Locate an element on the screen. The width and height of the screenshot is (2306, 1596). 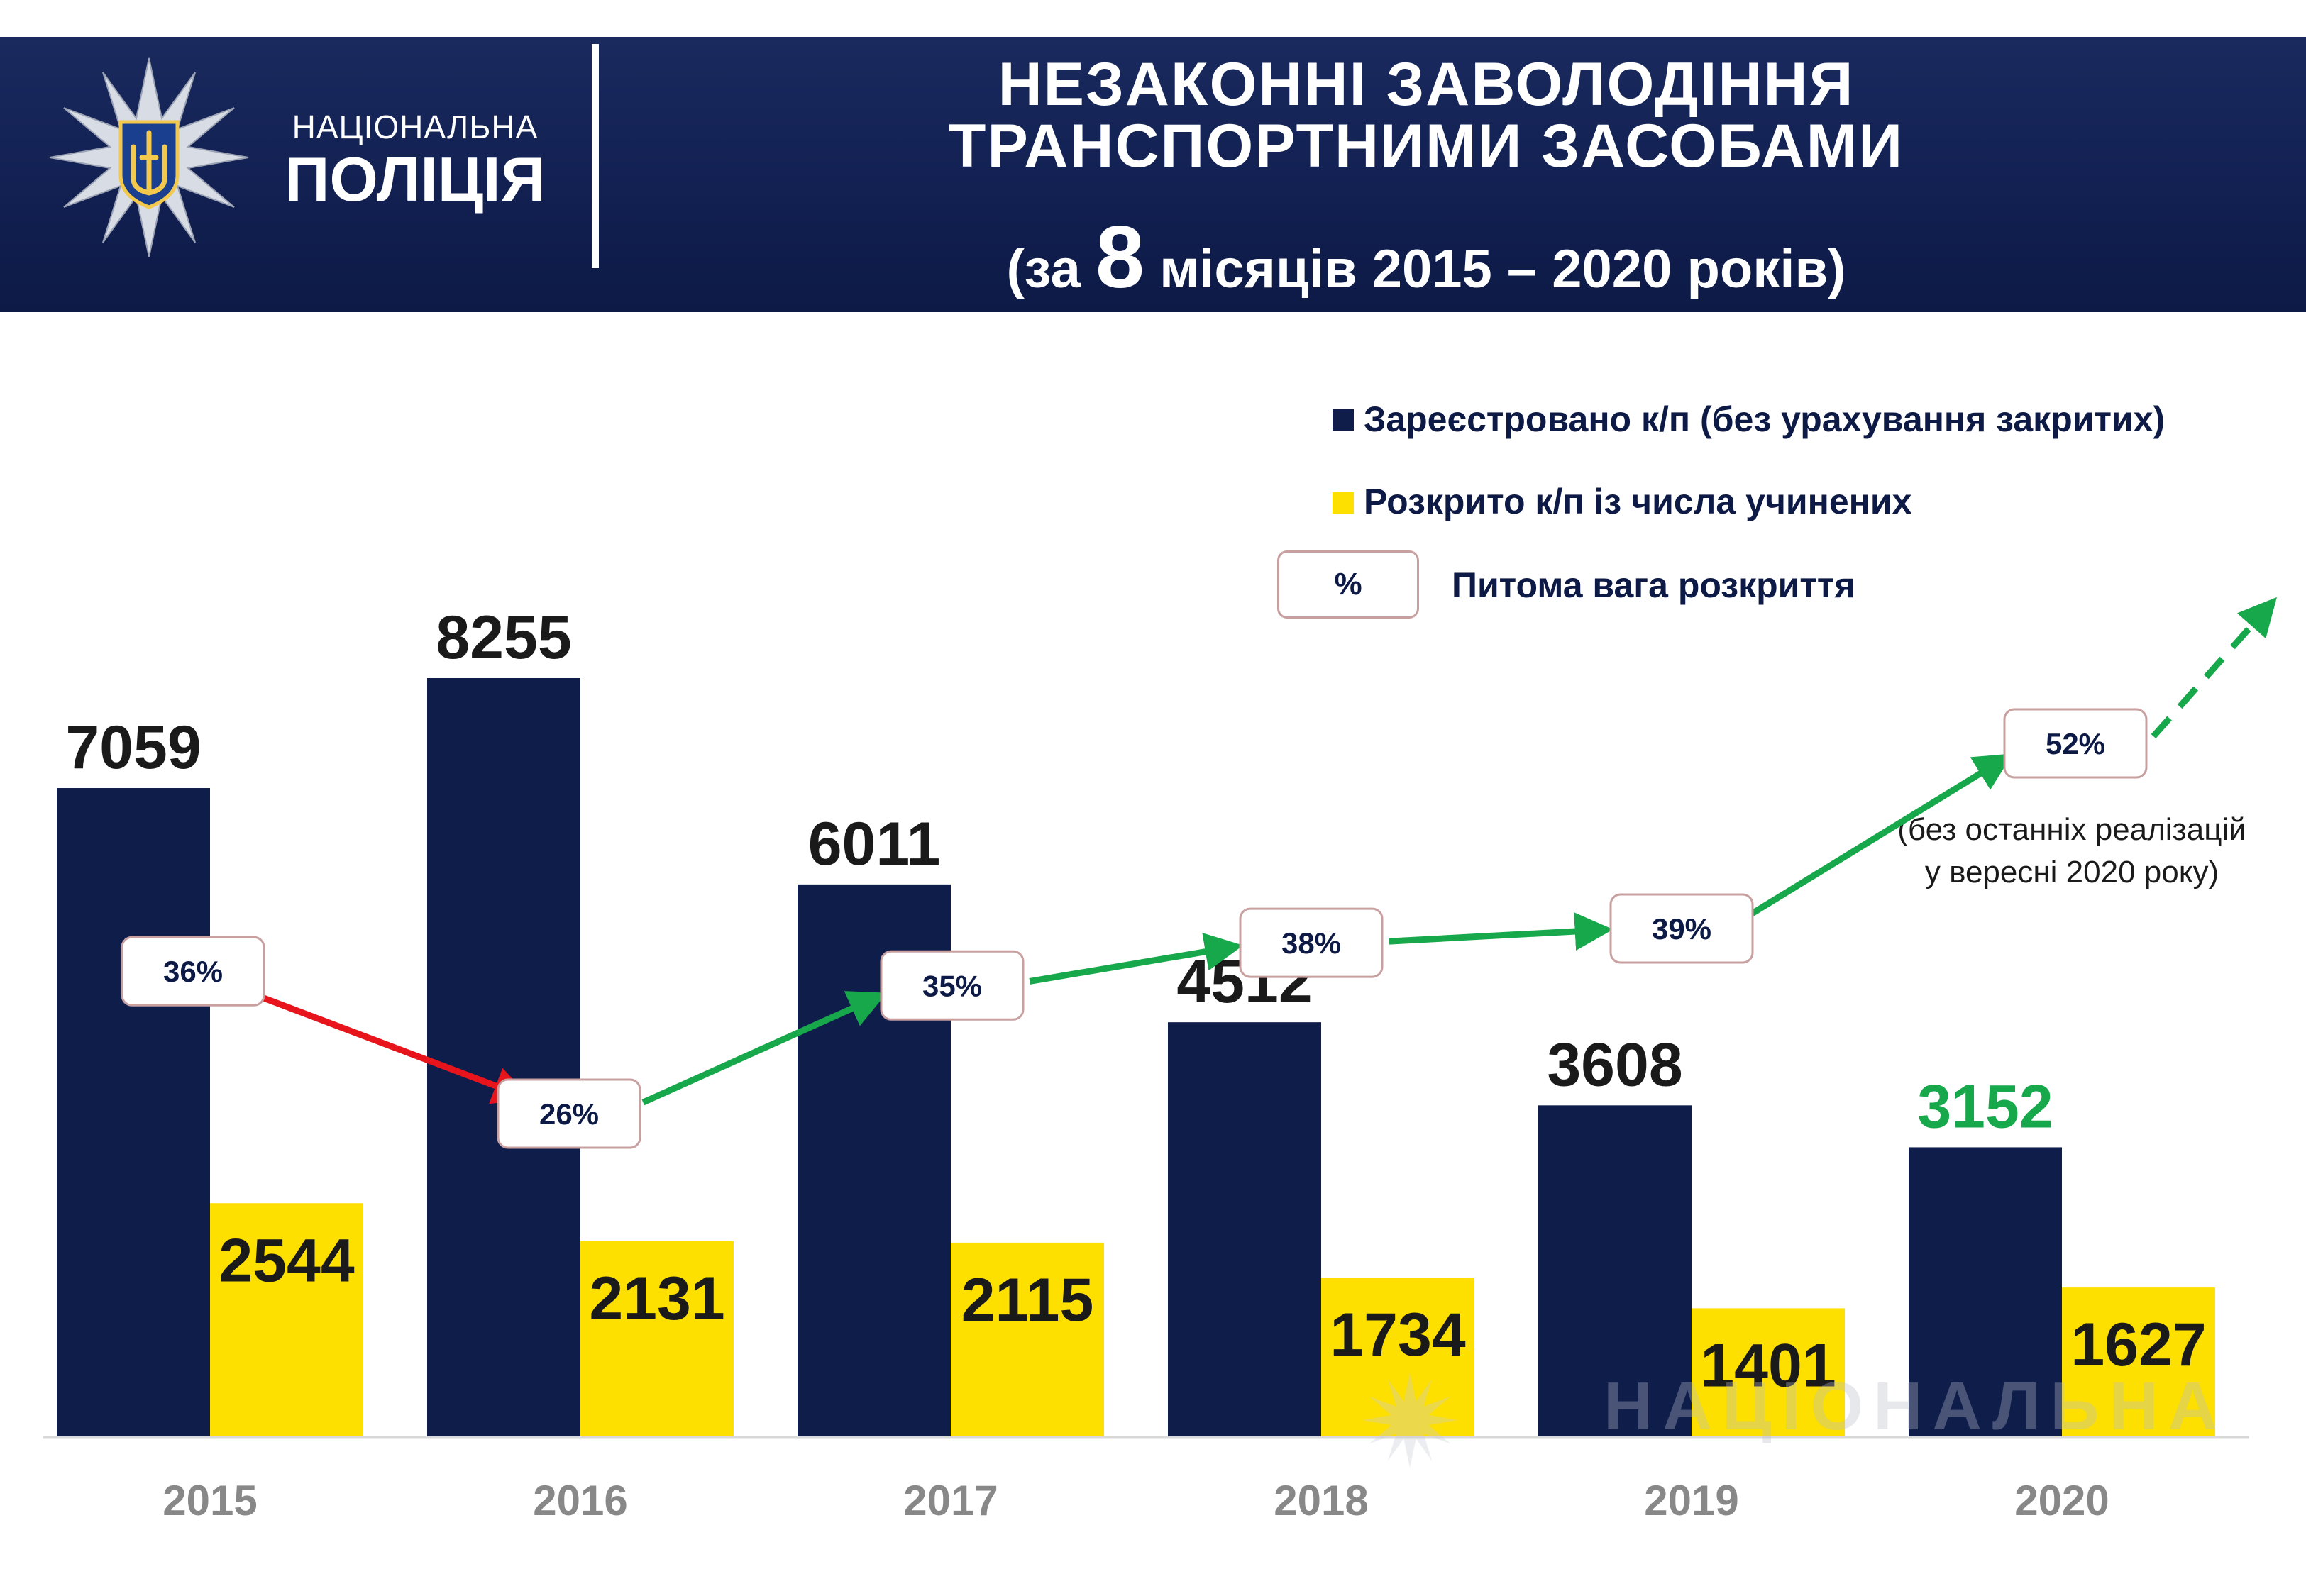
subtitle-number: 8 is located at coordinates (1119, 257).